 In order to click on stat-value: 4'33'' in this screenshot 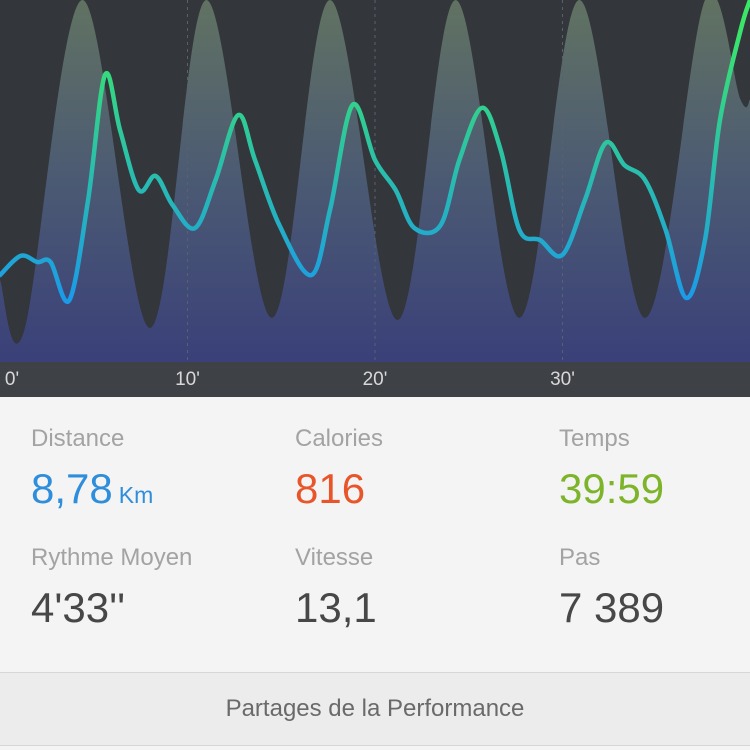, I will do `click(78, 607)`.